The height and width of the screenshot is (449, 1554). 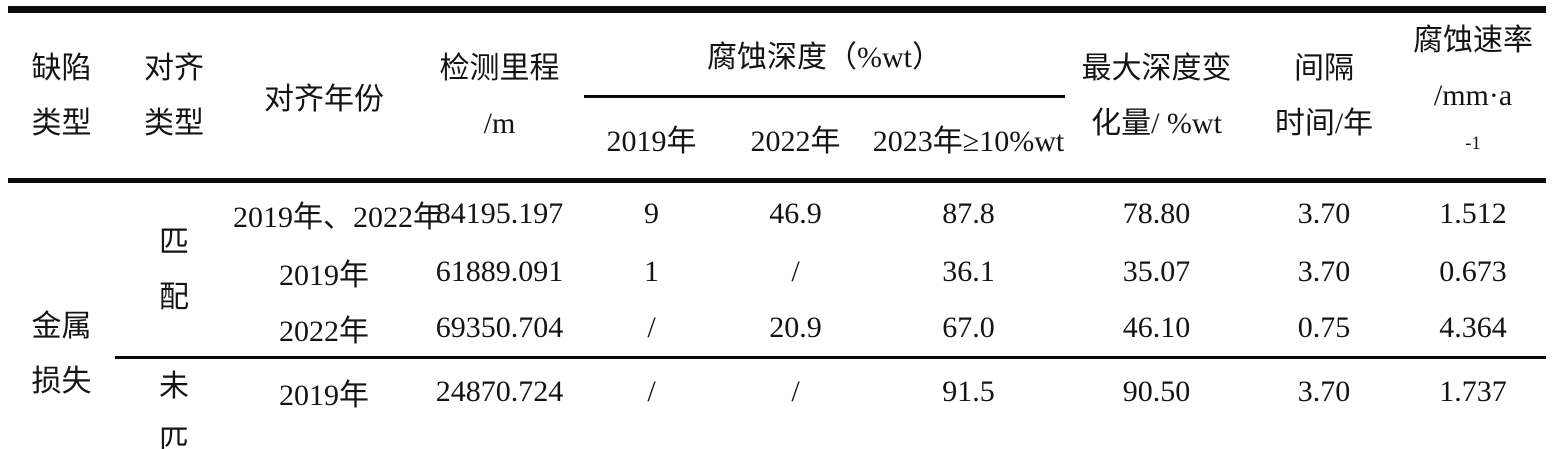 I want to click on header-align-type-line2: 类型, so click(x=174, y=123).